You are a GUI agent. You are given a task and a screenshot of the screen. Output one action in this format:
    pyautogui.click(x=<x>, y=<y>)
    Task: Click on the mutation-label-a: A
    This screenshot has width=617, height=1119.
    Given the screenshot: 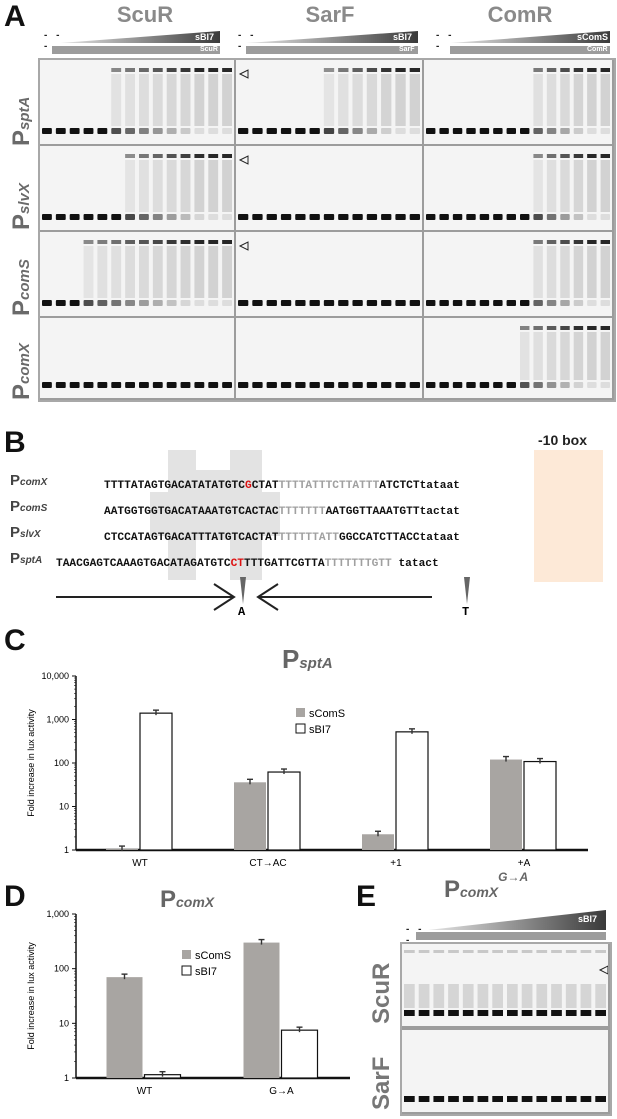 What is the action you would take?
    pyautogui.click(x=242, y=612)
    